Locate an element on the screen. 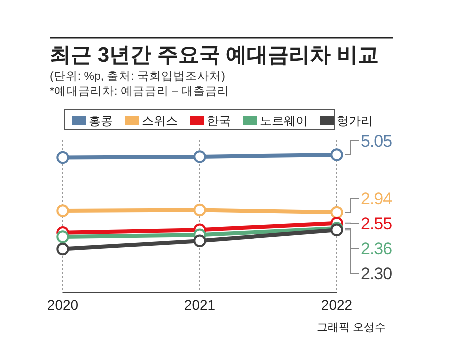  data-label: 5.05 is located at coordinates (376, 142).